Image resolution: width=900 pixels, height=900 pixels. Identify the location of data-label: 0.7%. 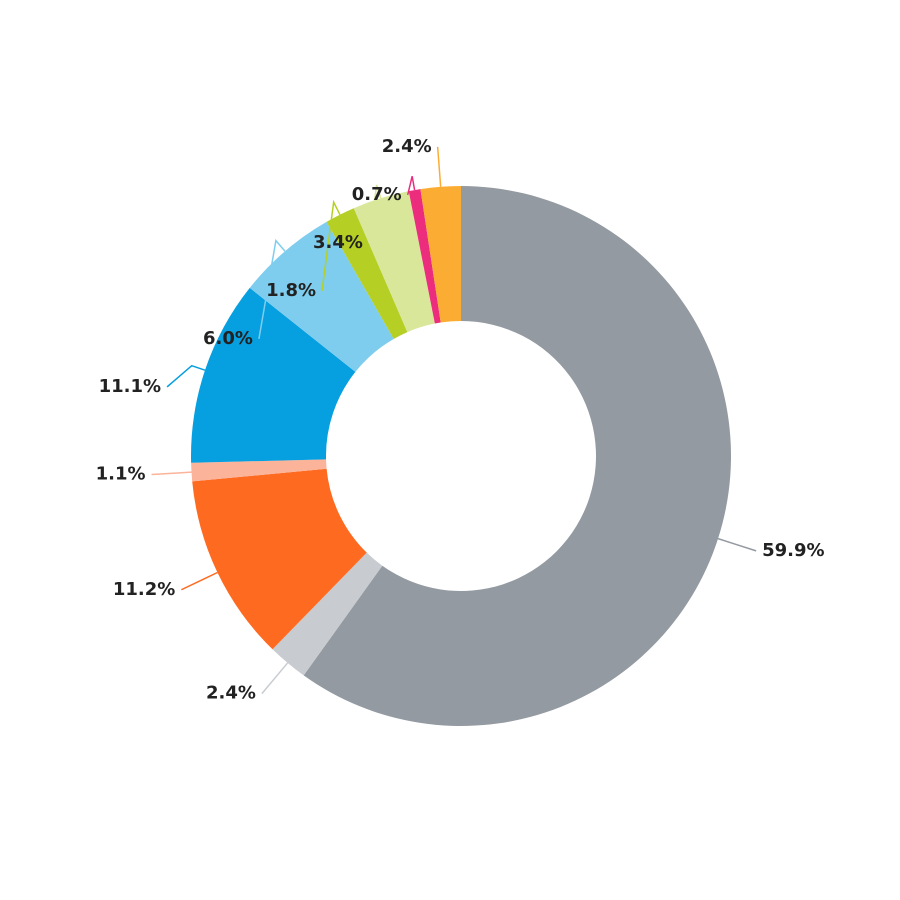
(377, 194).